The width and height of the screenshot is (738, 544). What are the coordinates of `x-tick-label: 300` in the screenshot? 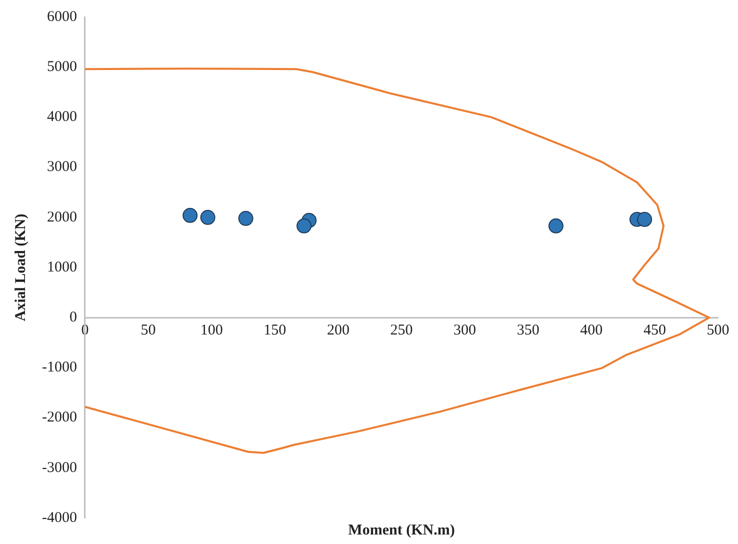 It's located at (465, 330).